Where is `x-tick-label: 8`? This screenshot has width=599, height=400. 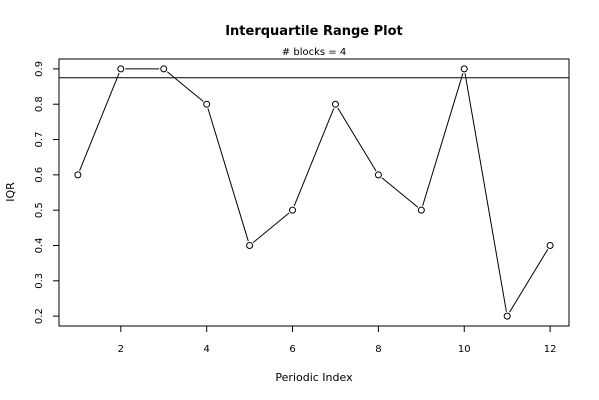 x-tick-label: 8 is located at coordinates (378, 349).